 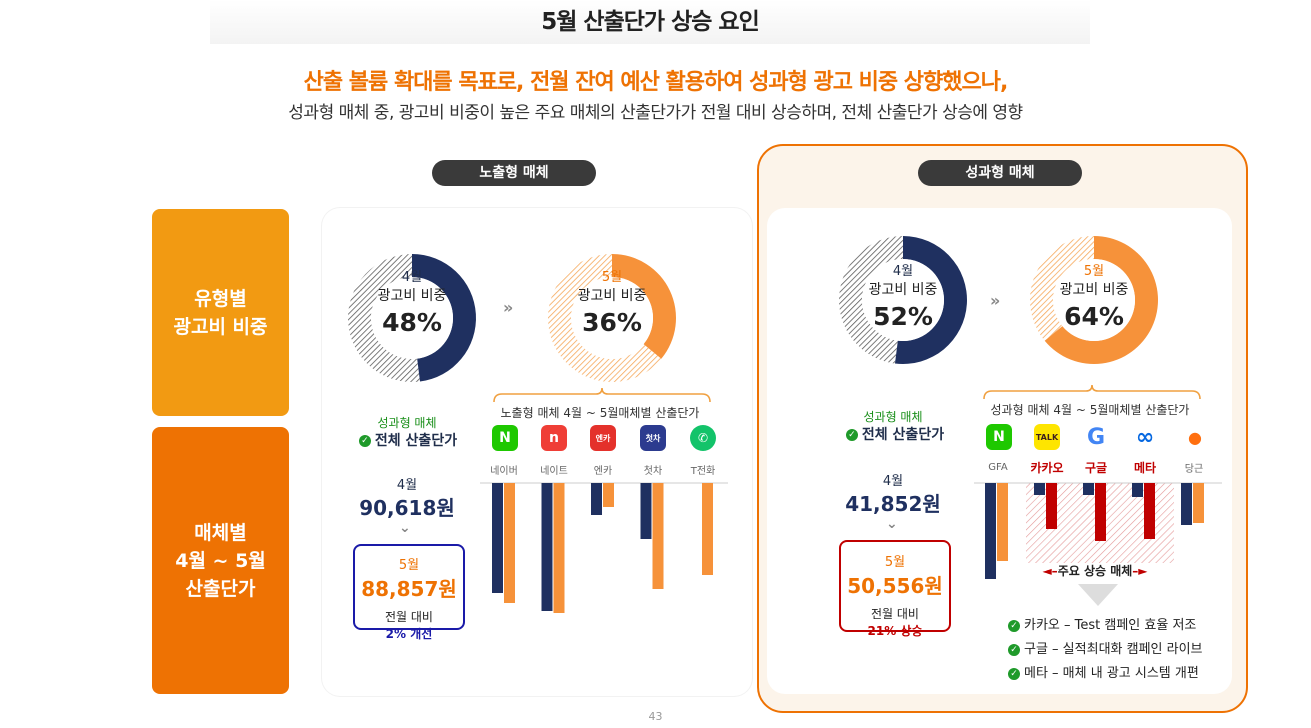 What do you see at coordinates (505, 438) in the screenshot?
I see `naver-logo-icon: N` at bounding box center [505, 438].